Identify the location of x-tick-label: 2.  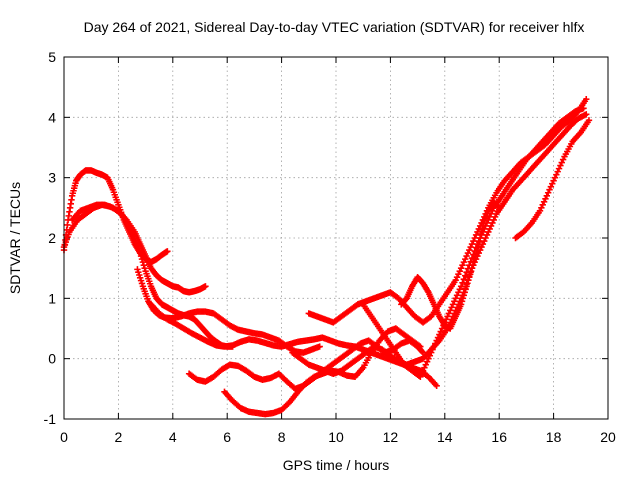
(119, 437).